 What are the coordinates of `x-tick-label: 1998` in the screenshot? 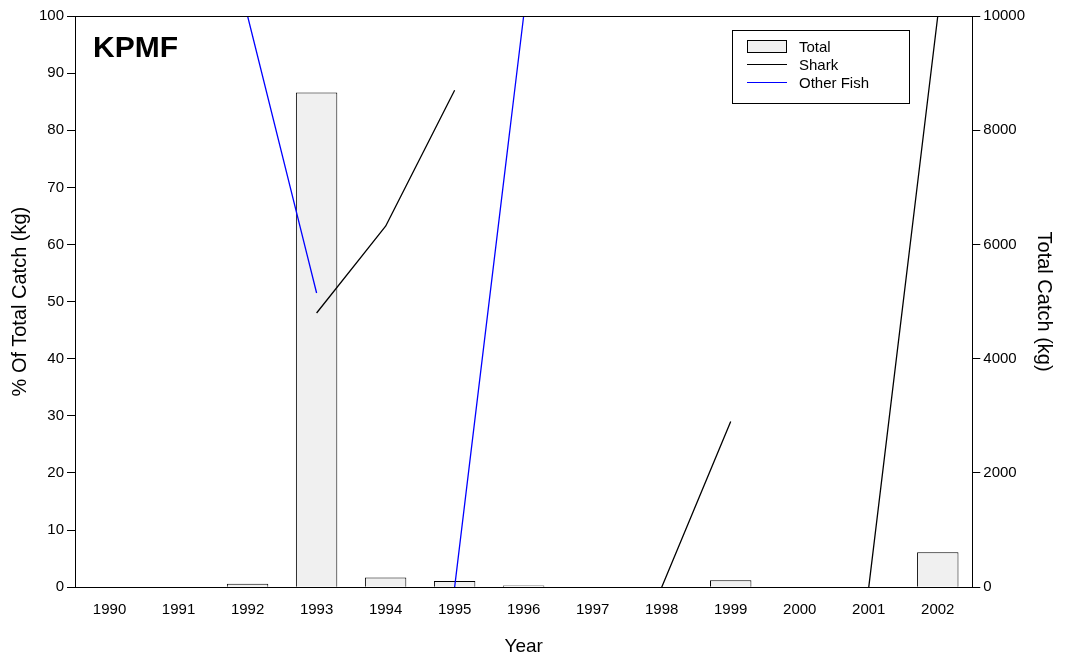 It's located at (662, 609).